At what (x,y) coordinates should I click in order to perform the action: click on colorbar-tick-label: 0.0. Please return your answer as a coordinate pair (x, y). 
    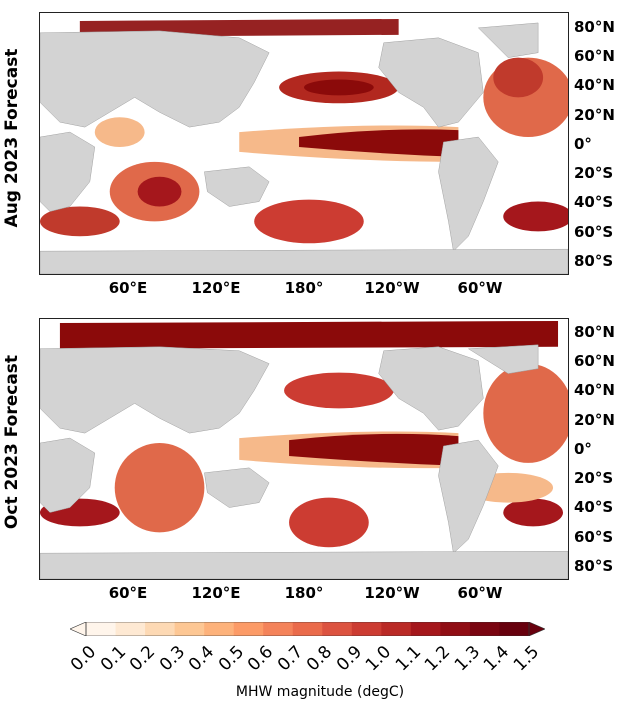
    Looking at the image, I should click on (83, 659).